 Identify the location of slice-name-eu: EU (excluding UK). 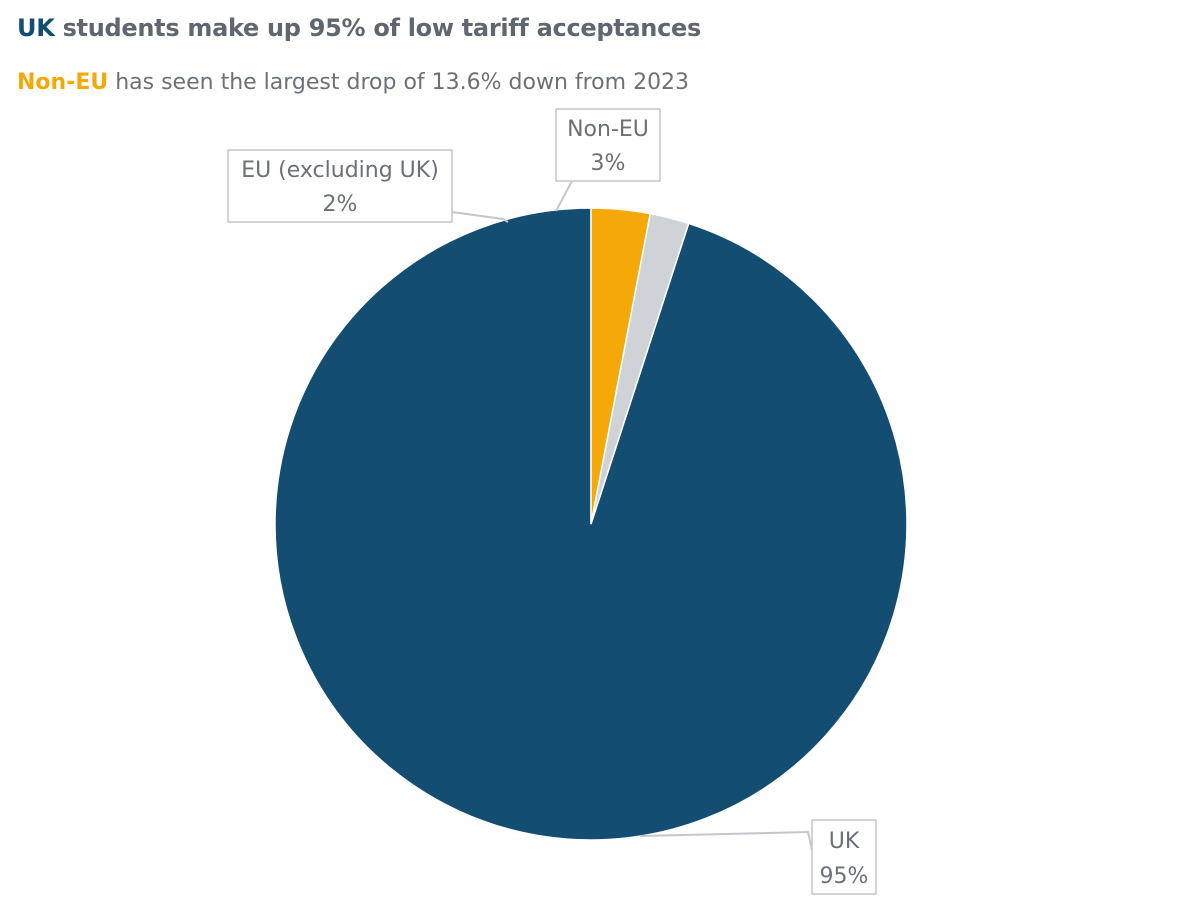
(340, 170).